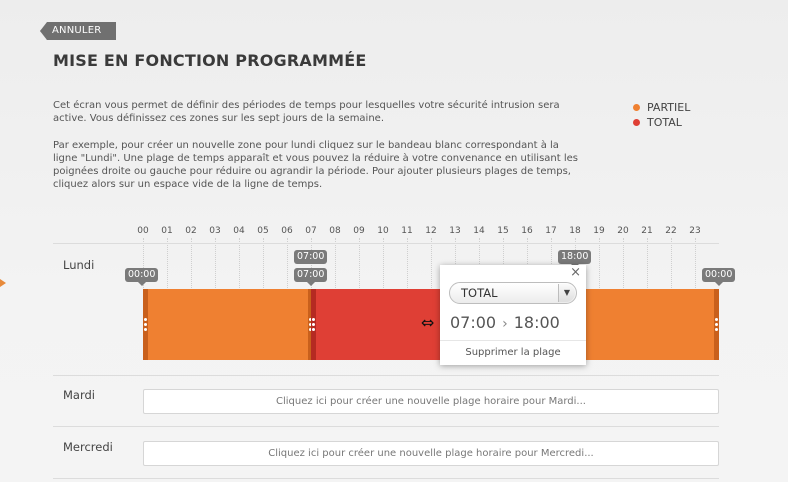  I want to click on hour-label: 16, so click(527, 231).